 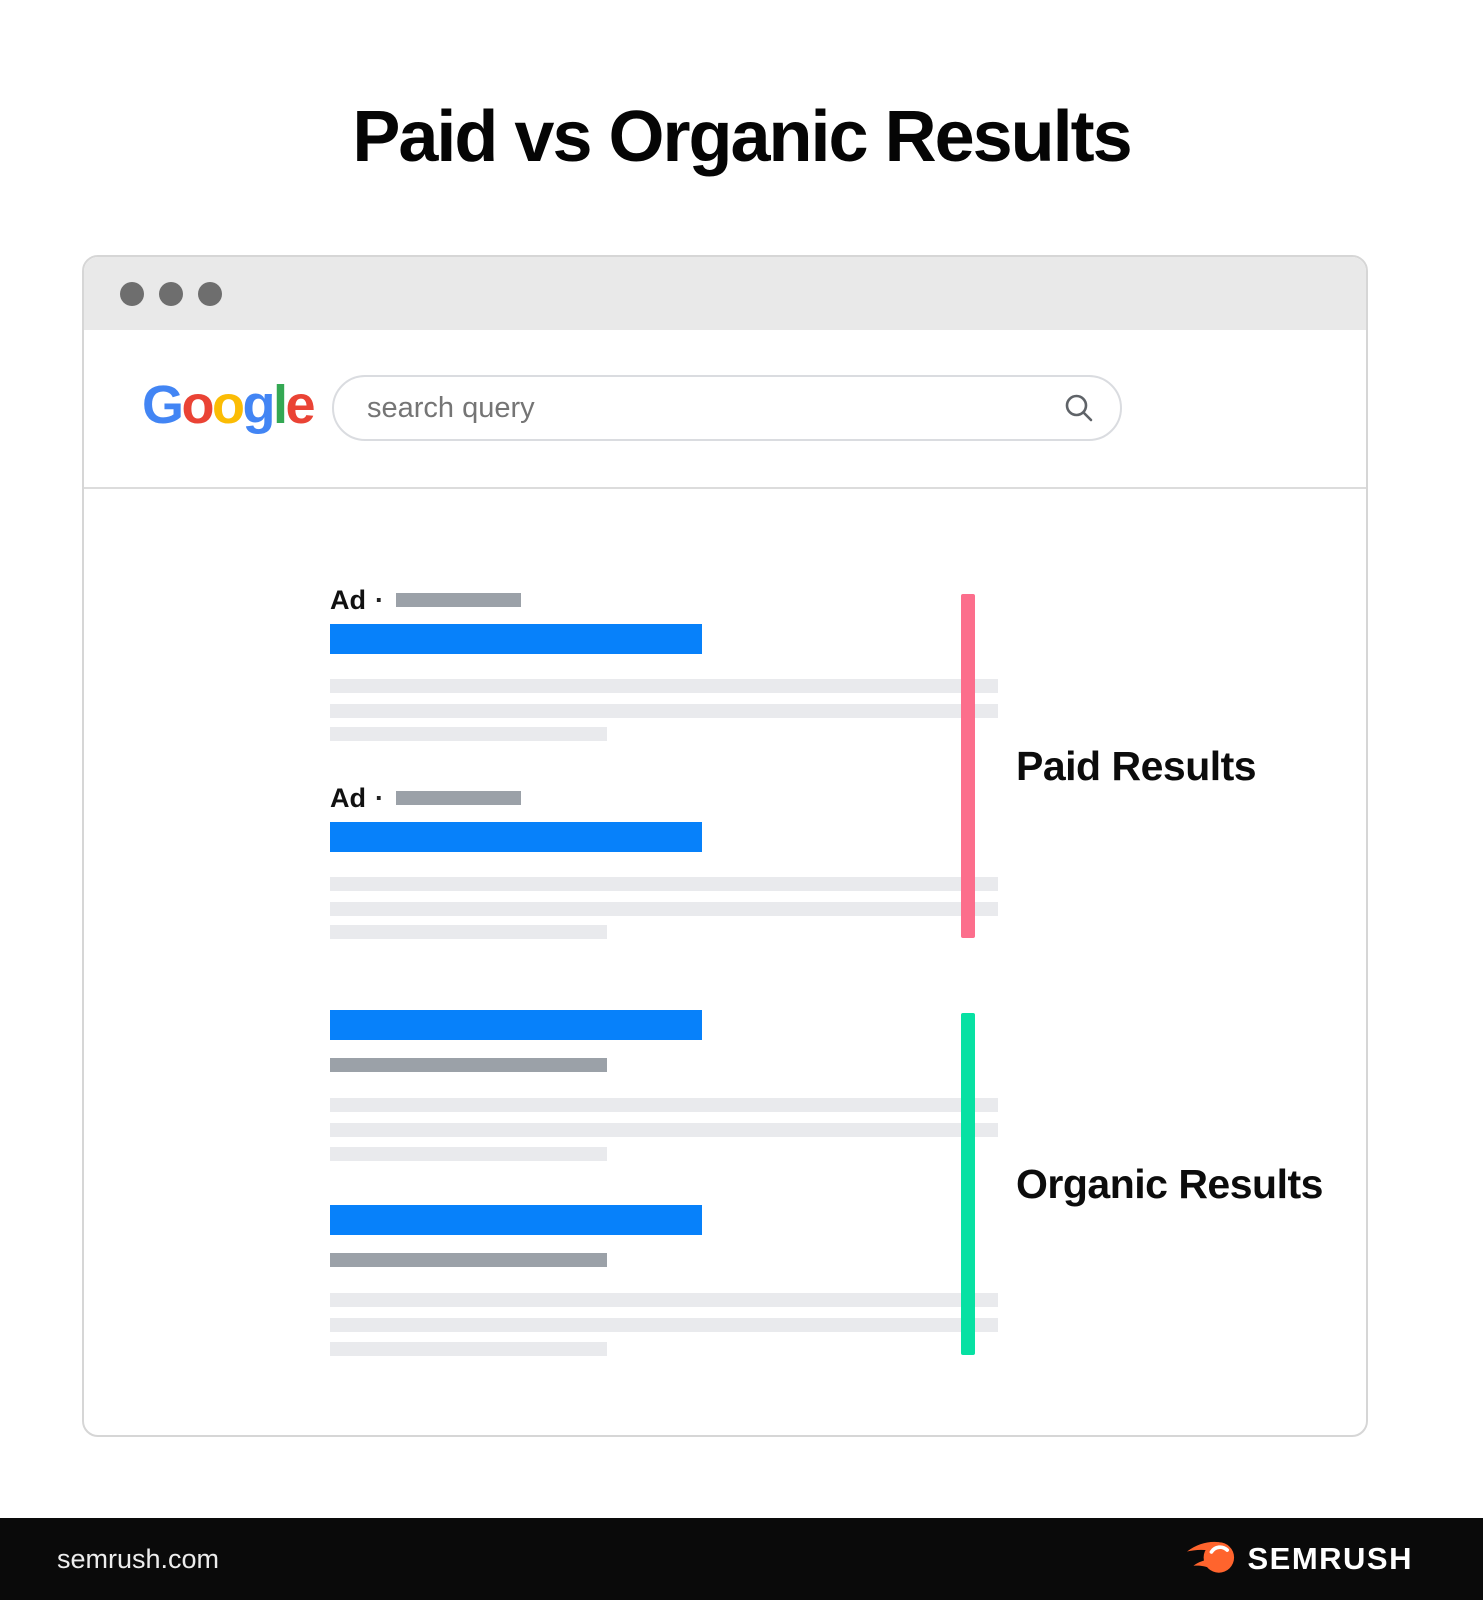 What do you see at coordinates (1079, 408) in the screenshot?
I see `search-icon` at bounding box center [1079, 408].